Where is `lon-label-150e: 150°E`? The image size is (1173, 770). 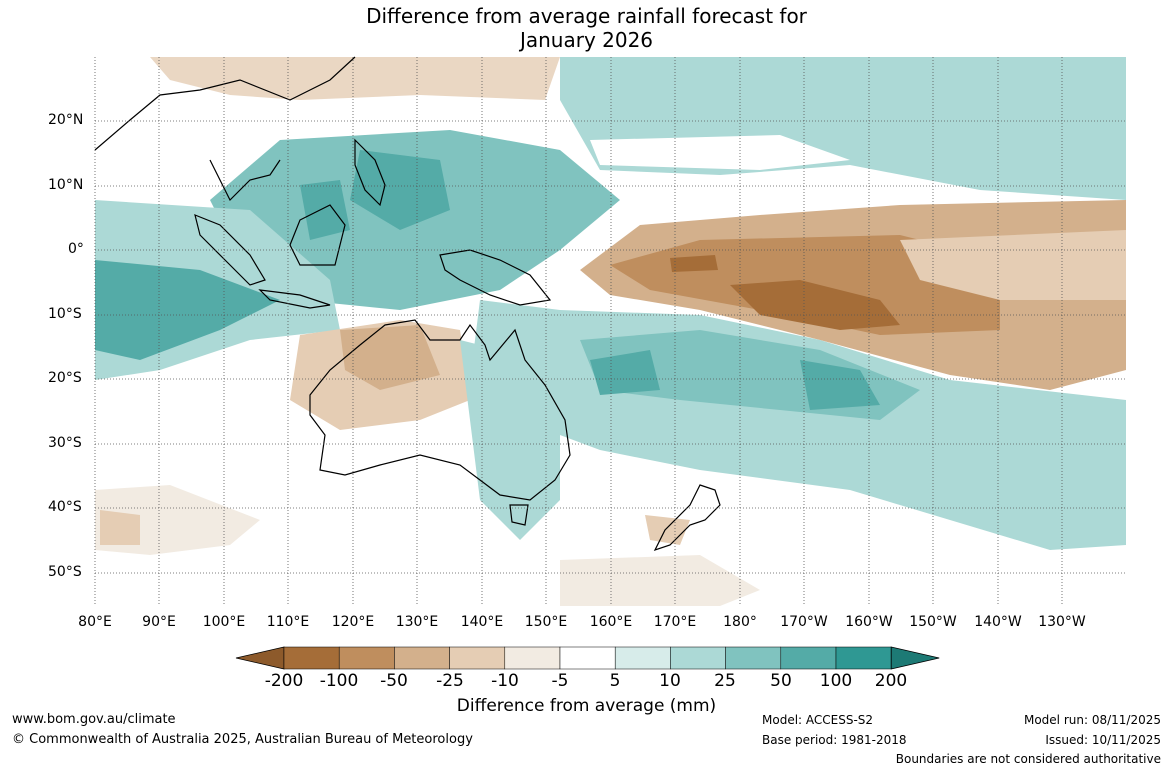
lon-label-150e: 150°E is located at coordinates (546, 622).